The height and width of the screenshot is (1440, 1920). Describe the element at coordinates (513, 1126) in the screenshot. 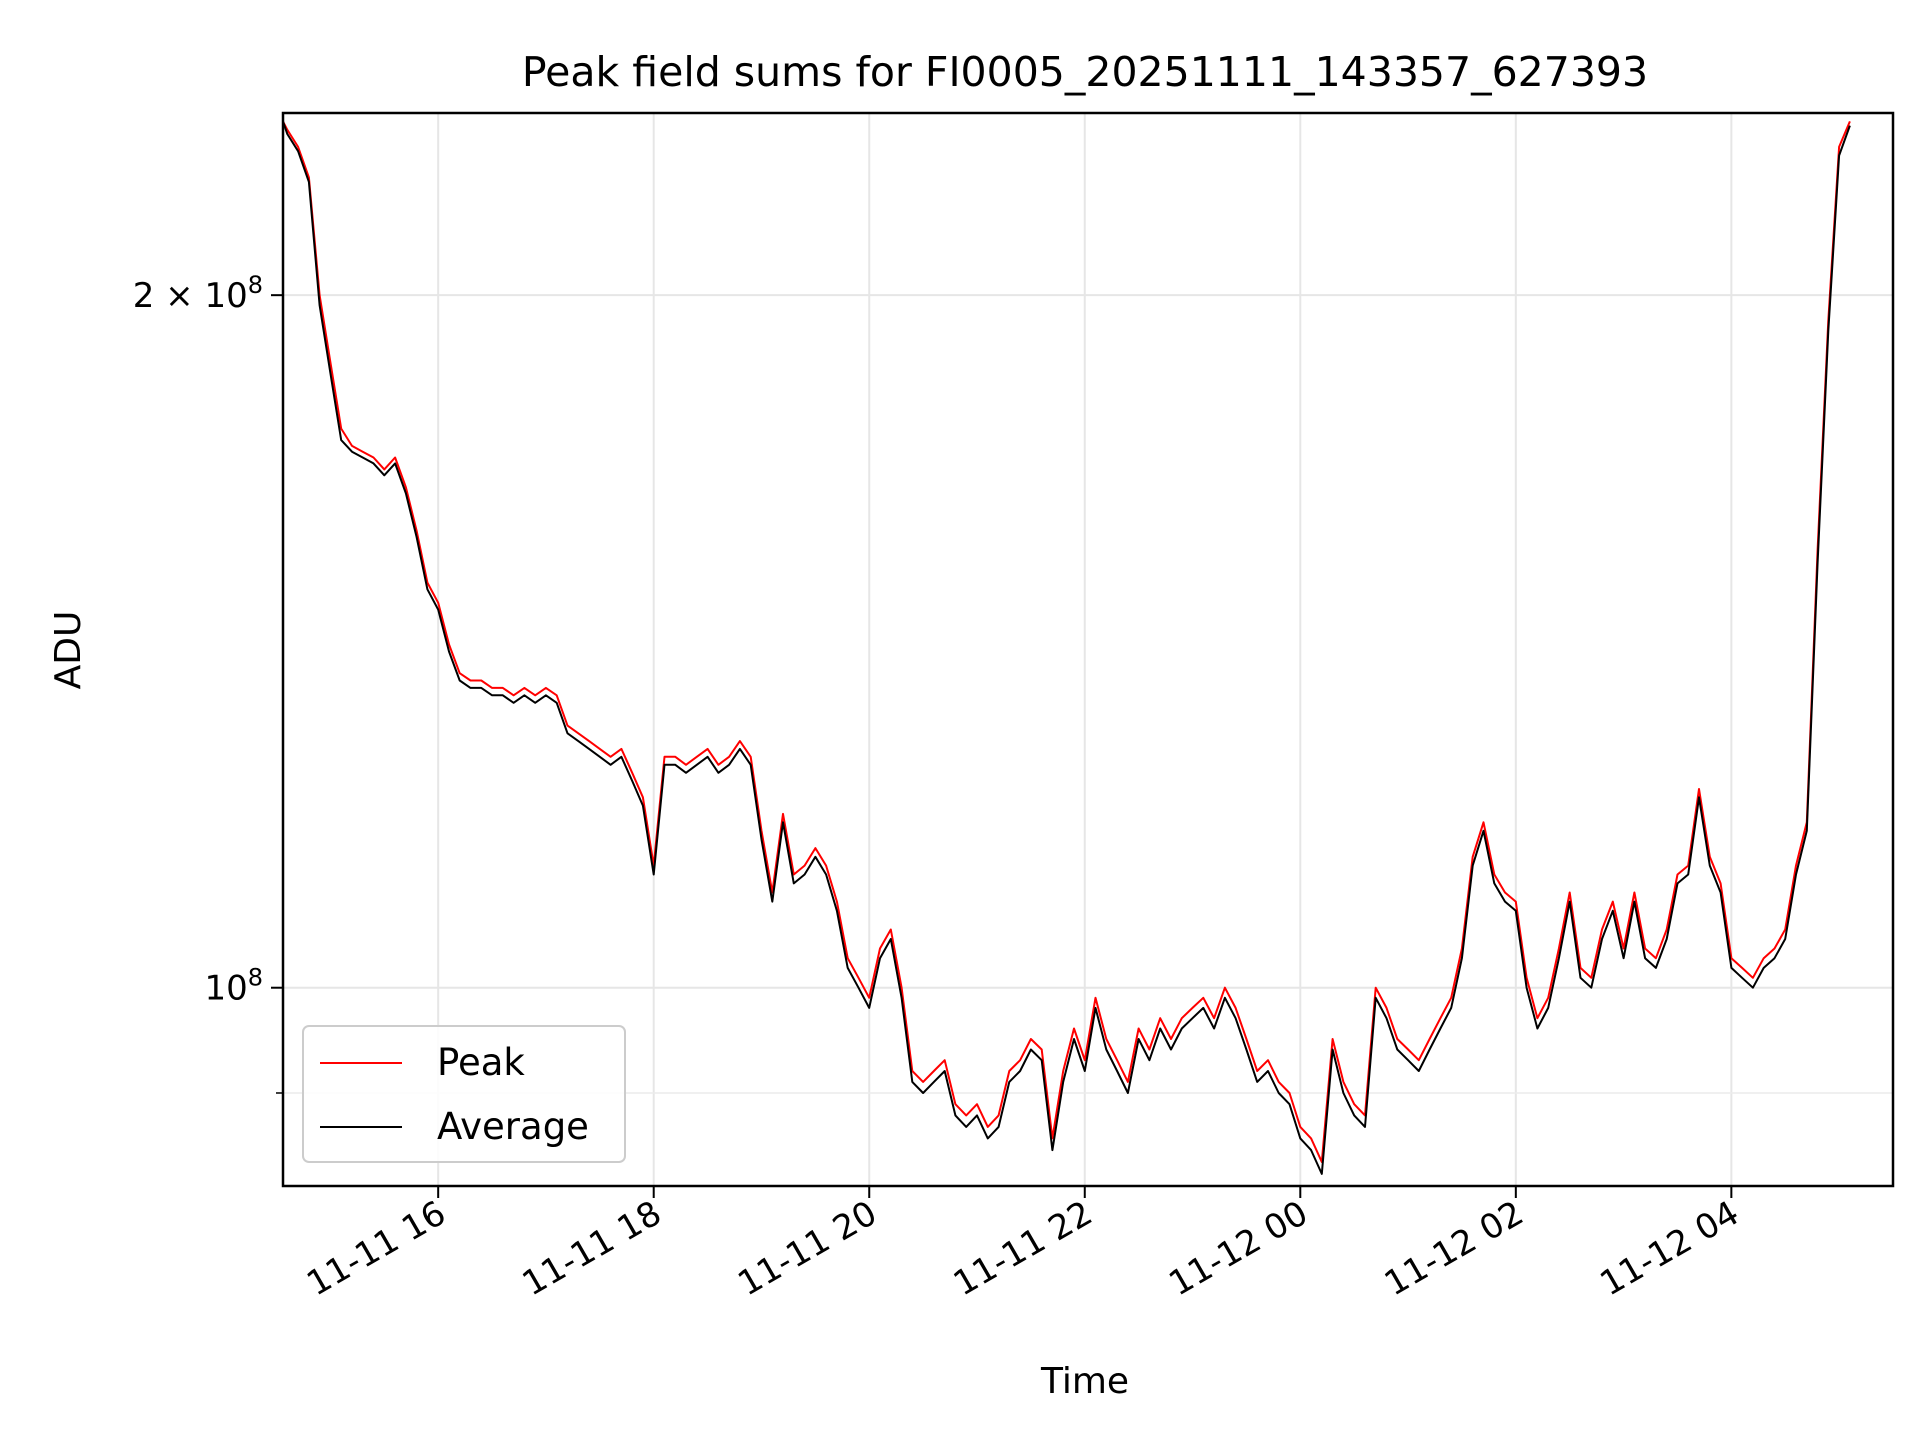

I see `legend-average-label: Average` at that location.